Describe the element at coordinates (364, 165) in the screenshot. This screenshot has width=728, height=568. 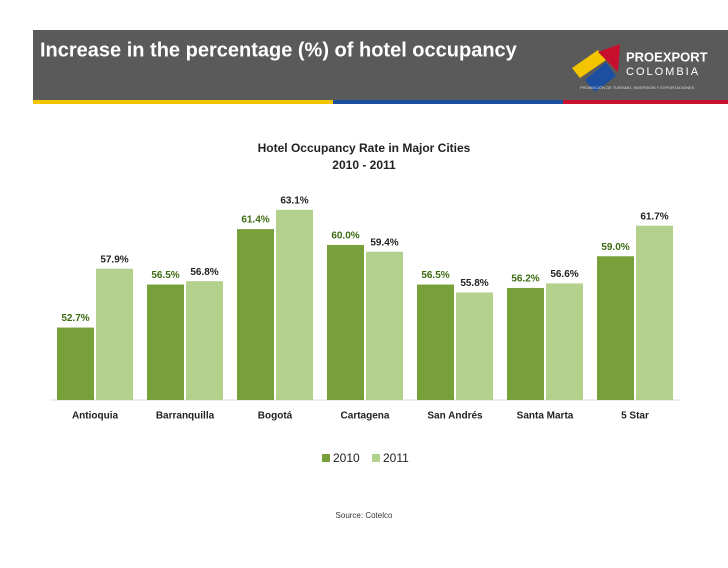
I see `chart-subtitle: 2010 - 2011` at that location.